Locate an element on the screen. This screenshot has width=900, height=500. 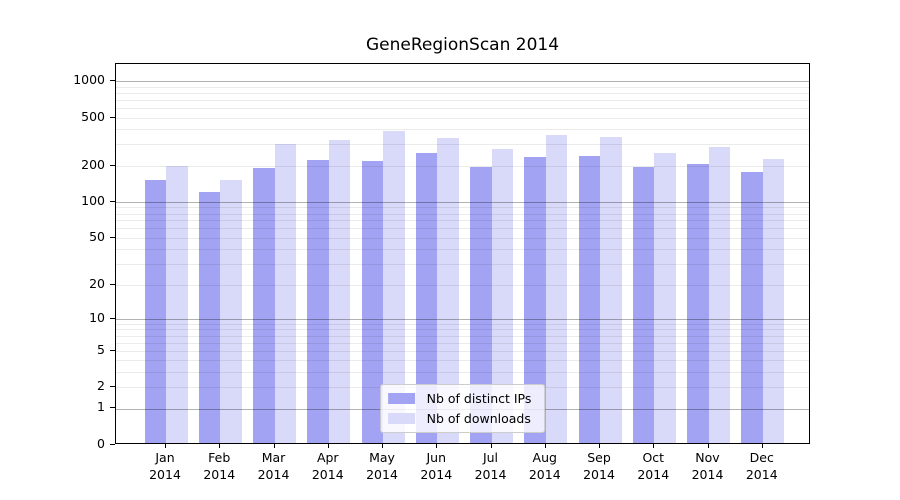
bar-downloads-oct is located at coordinates (665, 297).